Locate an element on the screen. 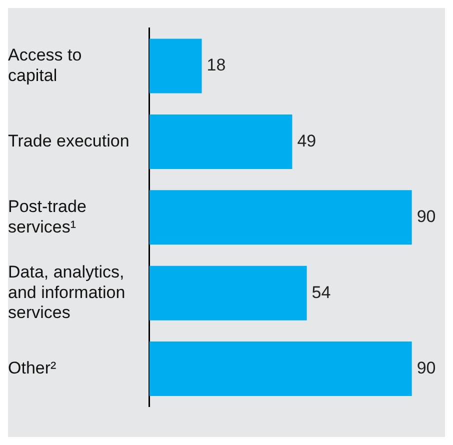 Image resolution: width=453 pixels, height=445 pixels. y-tick-label: Trade execution is located at coordinates (69, 140).